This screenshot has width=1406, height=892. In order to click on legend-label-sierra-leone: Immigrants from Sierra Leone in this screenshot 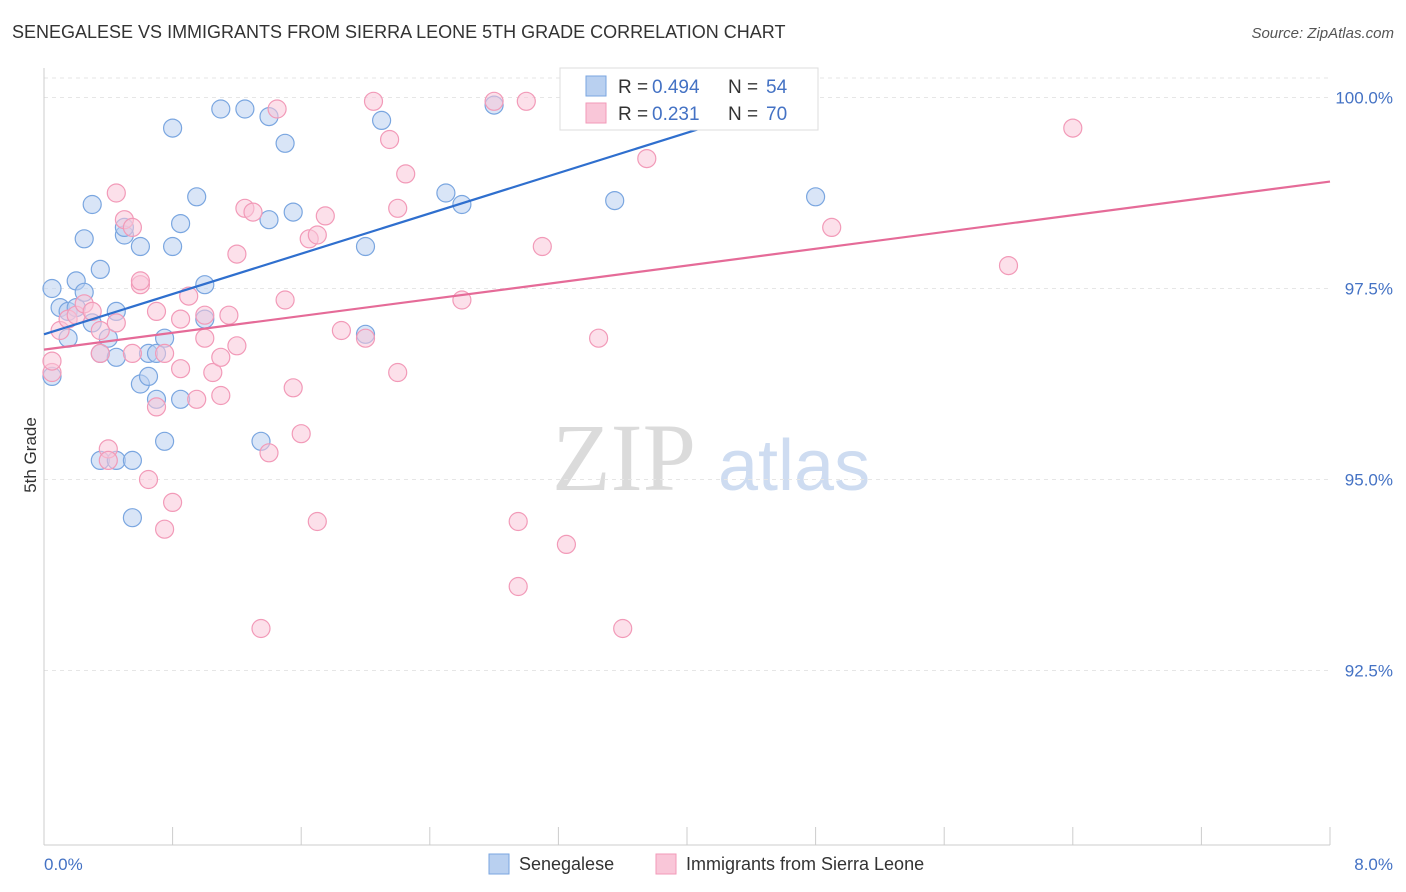, I will do `click(805, 864)`.